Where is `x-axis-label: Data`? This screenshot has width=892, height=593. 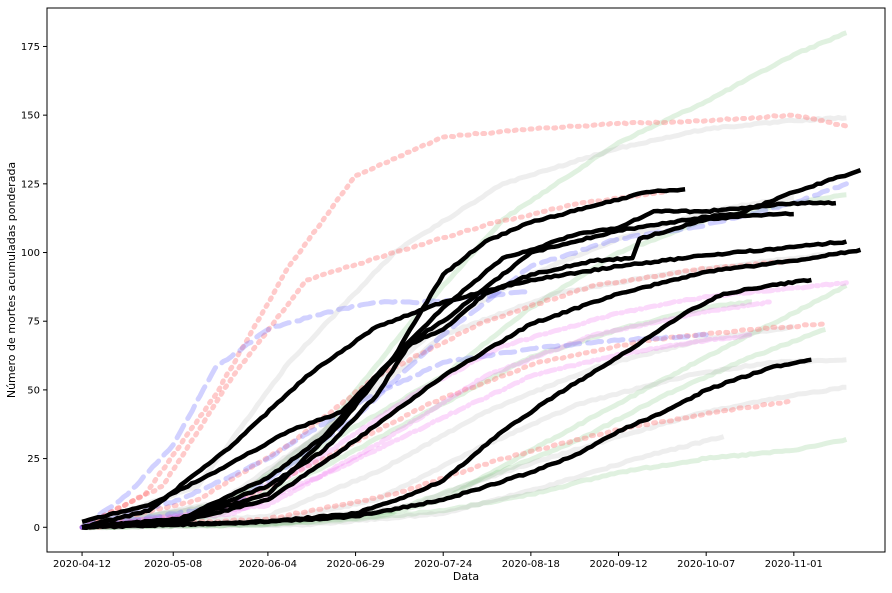
x-axis-label: Data is located at coordinates (466, 576).